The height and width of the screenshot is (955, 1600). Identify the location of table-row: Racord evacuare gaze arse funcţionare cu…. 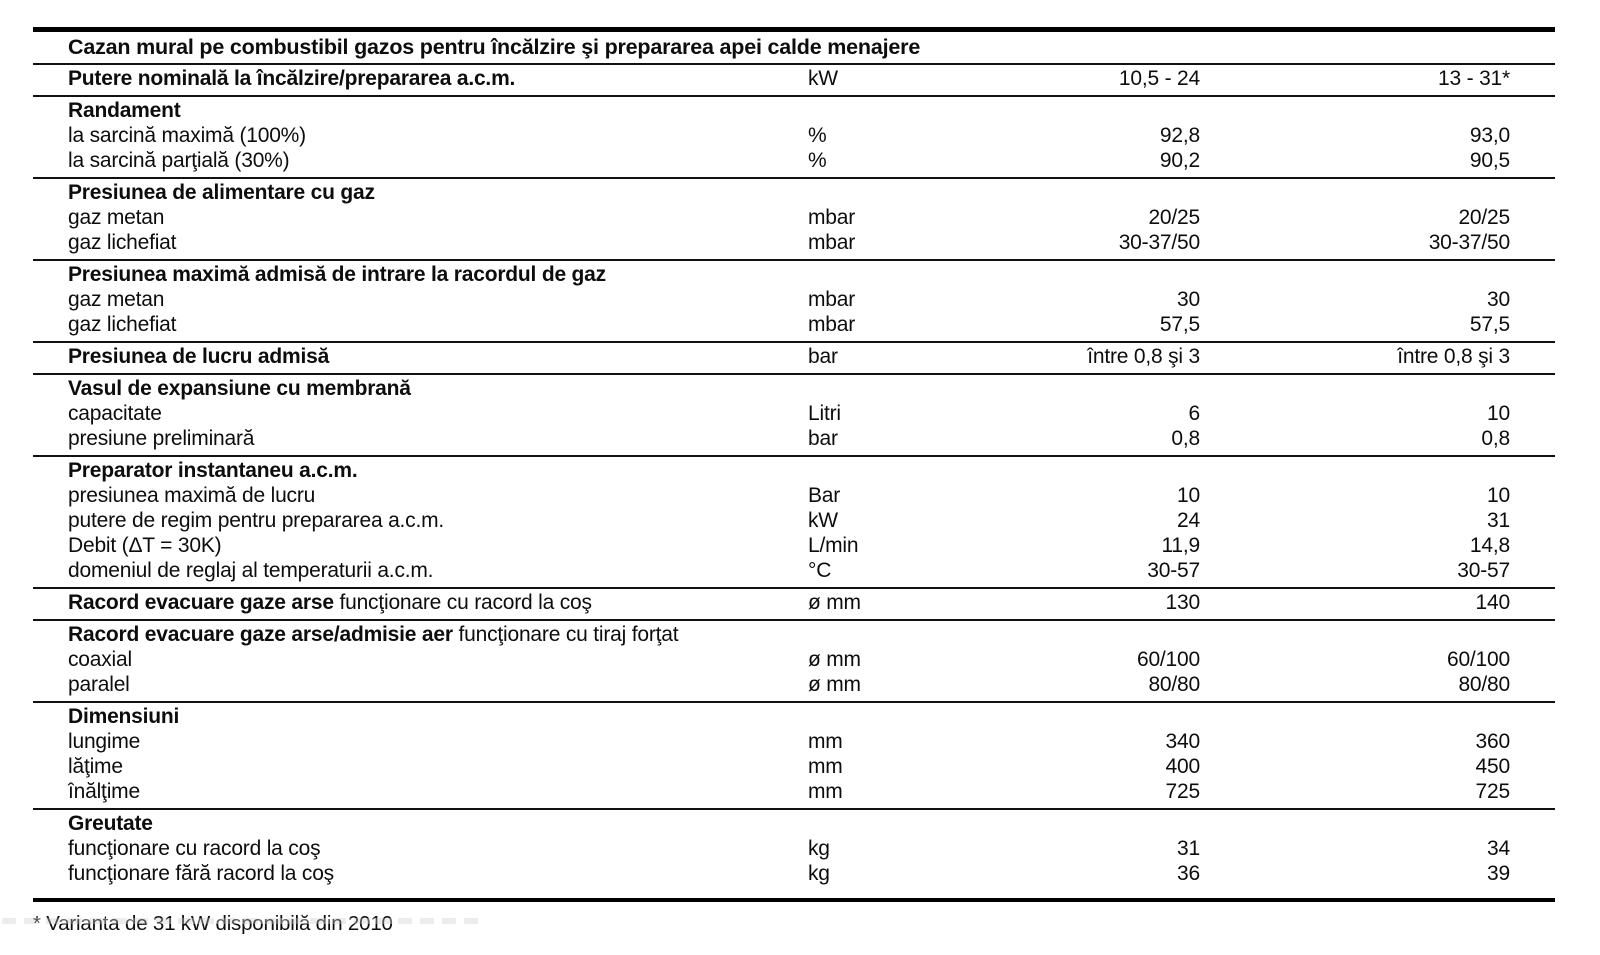
(794, 602).